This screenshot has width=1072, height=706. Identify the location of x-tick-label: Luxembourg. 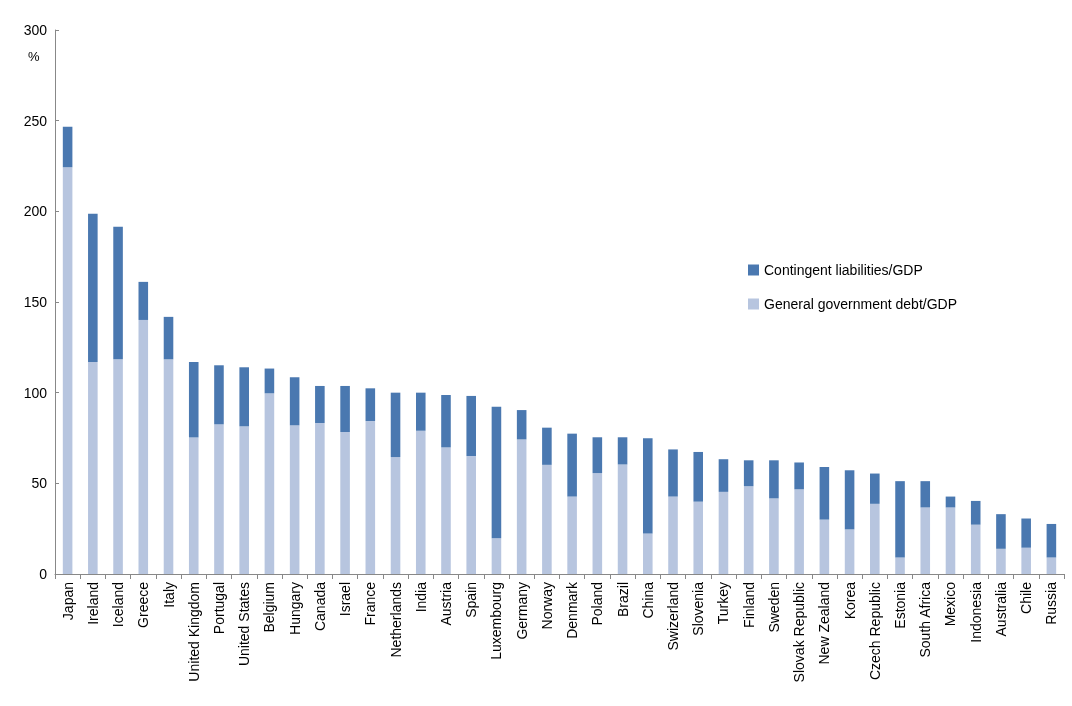
(496, 621).